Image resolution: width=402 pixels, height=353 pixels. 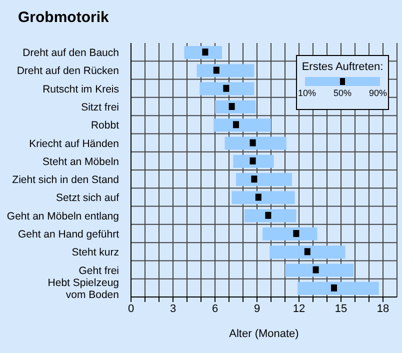 What do you see at coordinates (131, 308) in the screenshot?
I see `x-tick-label: 0` at bounding box center [131, 308].